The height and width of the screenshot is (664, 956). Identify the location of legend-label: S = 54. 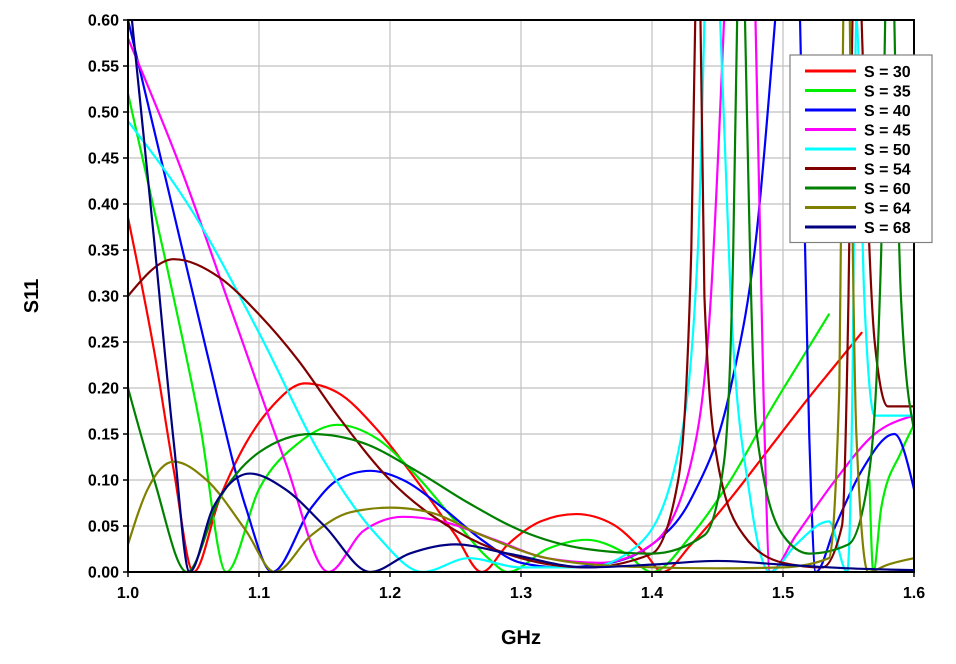
(887, 170).